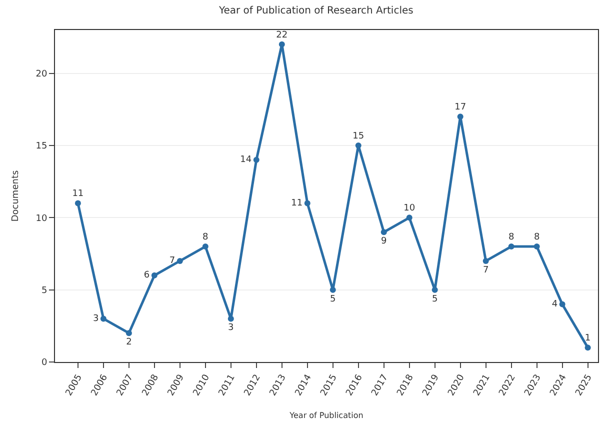 The image size is (608, 427). I want to click on data-label: 14, so click(246, 160).